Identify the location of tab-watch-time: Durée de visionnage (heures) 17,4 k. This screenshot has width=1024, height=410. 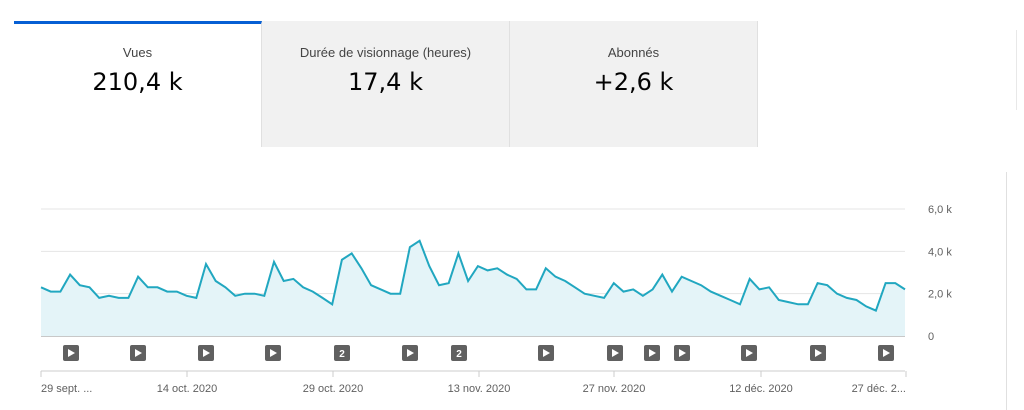
(386, 84).